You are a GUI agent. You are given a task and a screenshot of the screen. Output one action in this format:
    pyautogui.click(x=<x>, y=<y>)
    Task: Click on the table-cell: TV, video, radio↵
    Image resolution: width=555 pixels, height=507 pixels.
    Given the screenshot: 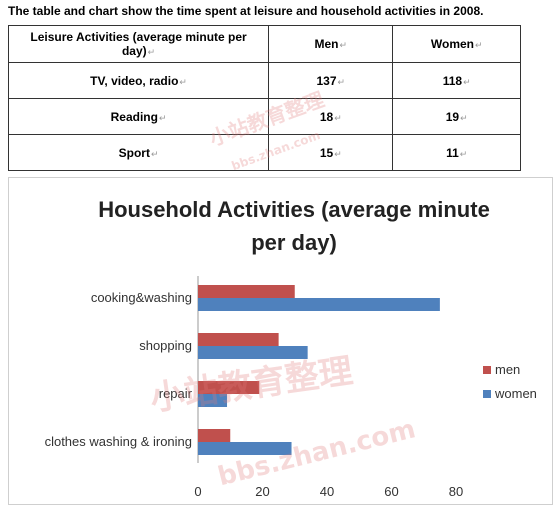 What is the action you would take?
    pyautogui.click(x=138, y=80)
    